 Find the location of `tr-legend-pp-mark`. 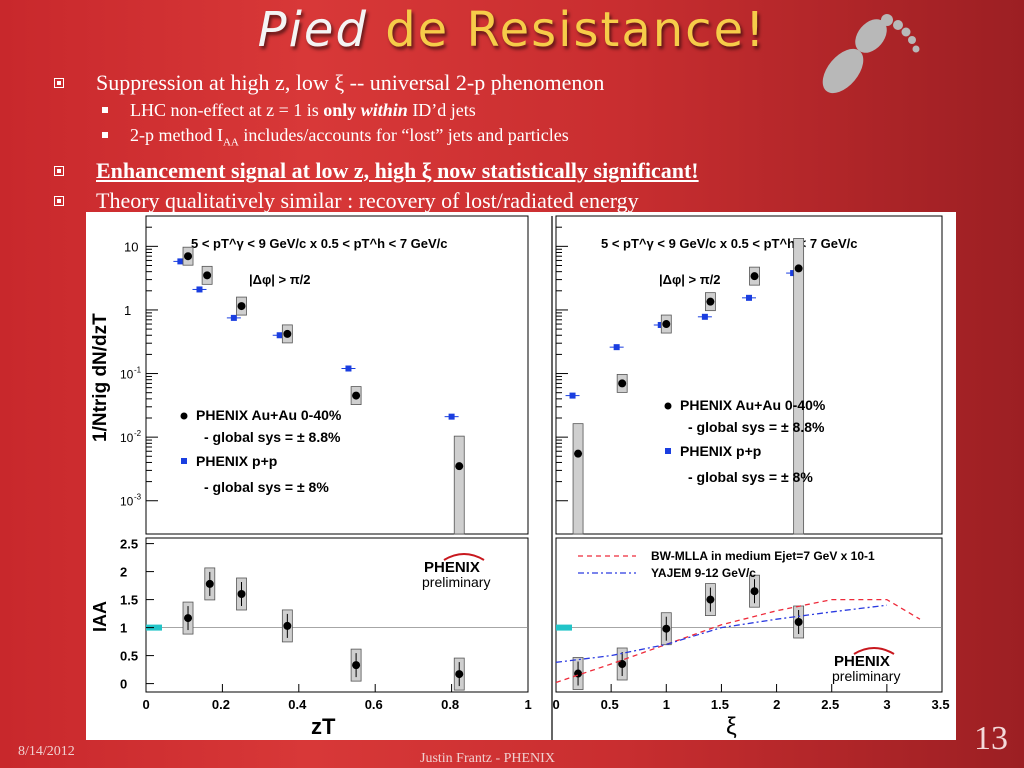

tr-legend-pp-mark is located at coordinates (668, 451).